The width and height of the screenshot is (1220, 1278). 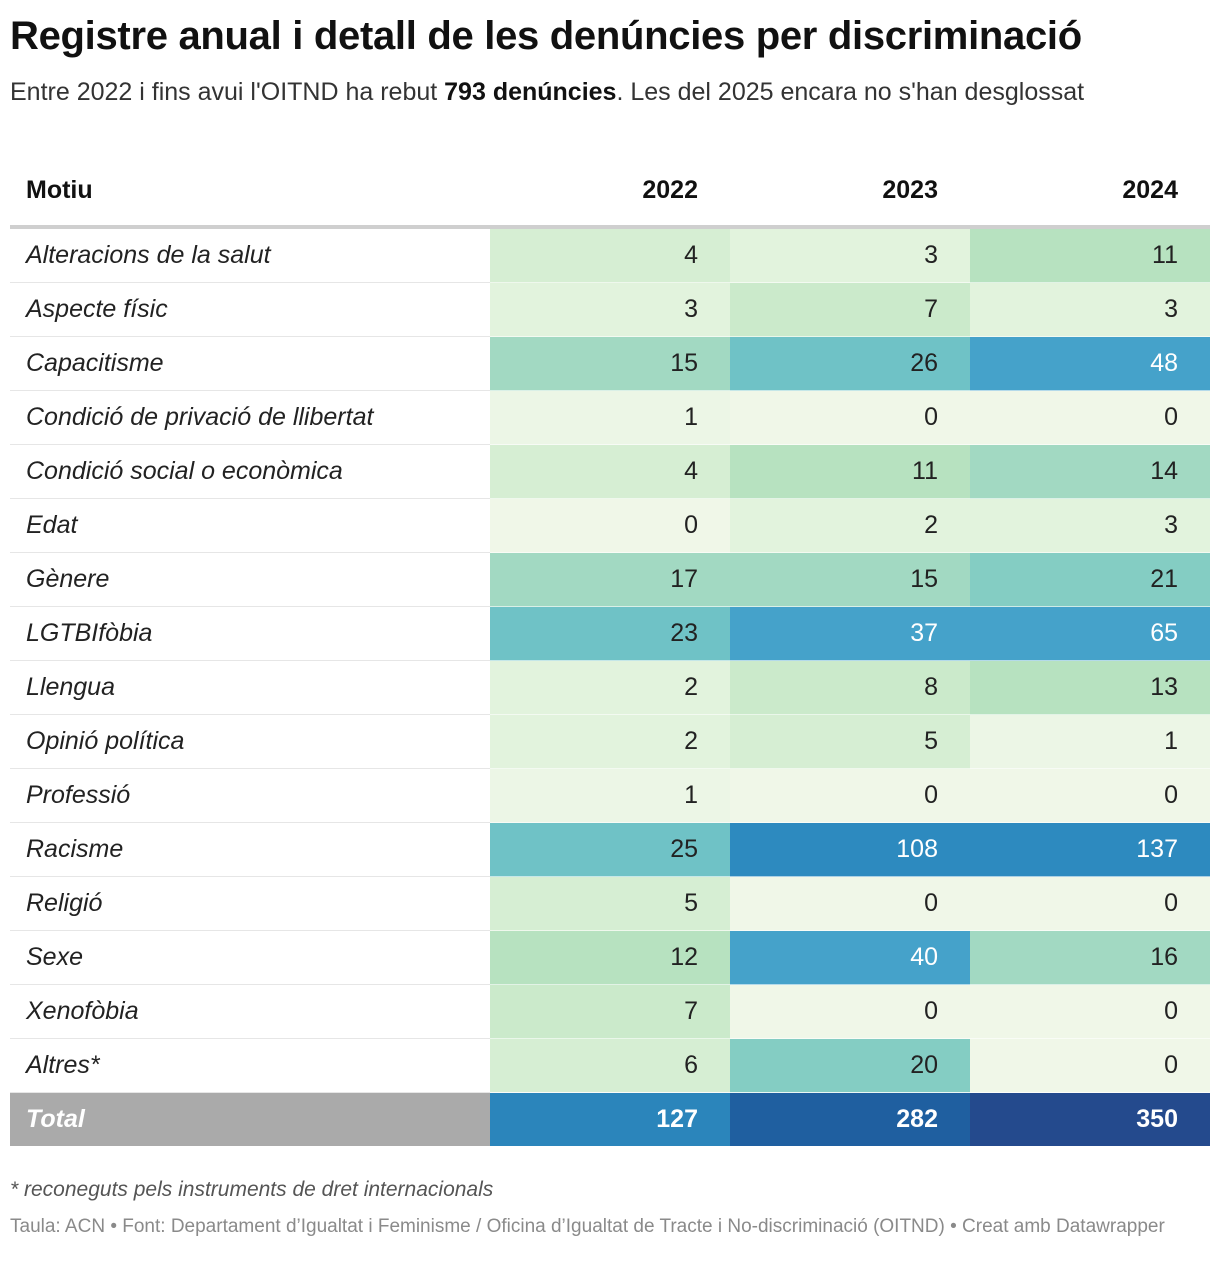 I want to click on row-label: Altres*, so click(x=250, y=1065).